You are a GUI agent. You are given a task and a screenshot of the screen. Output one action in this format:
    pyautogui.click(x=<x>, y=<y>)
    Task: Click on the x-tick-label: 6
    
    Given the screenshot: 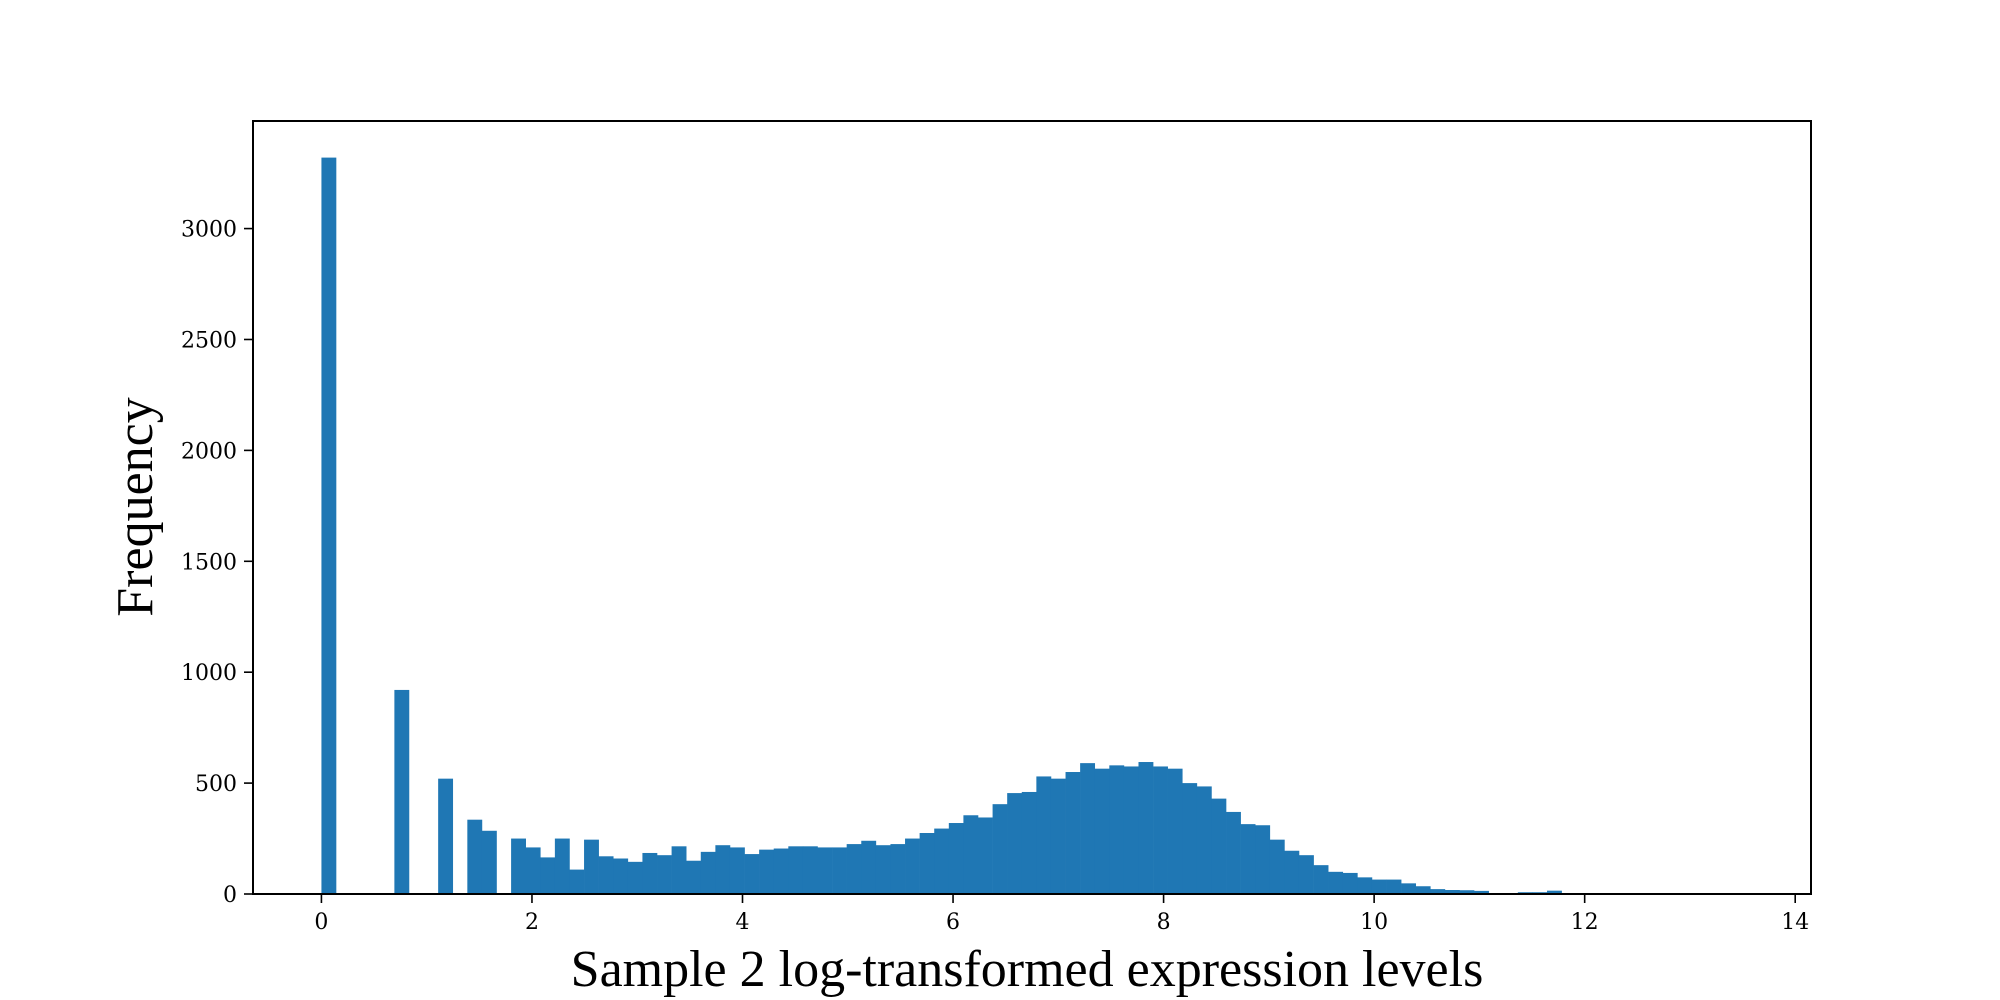 What is the action you would take?
    pyautogui.click(x=953, y=922)
    